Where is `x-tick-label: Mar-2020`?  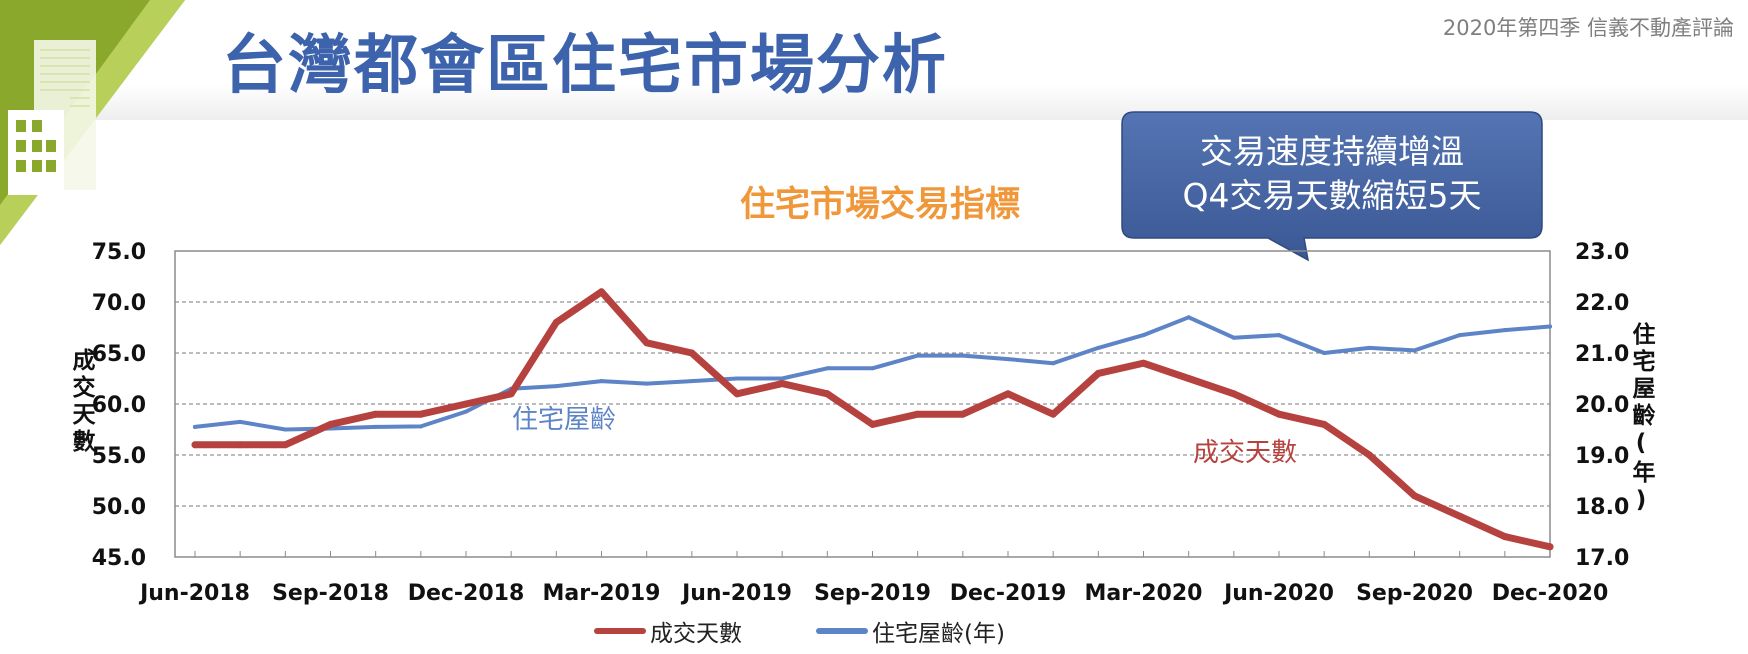 x-tick-label: Mar-2020 is located at coordinates (1144, 593).